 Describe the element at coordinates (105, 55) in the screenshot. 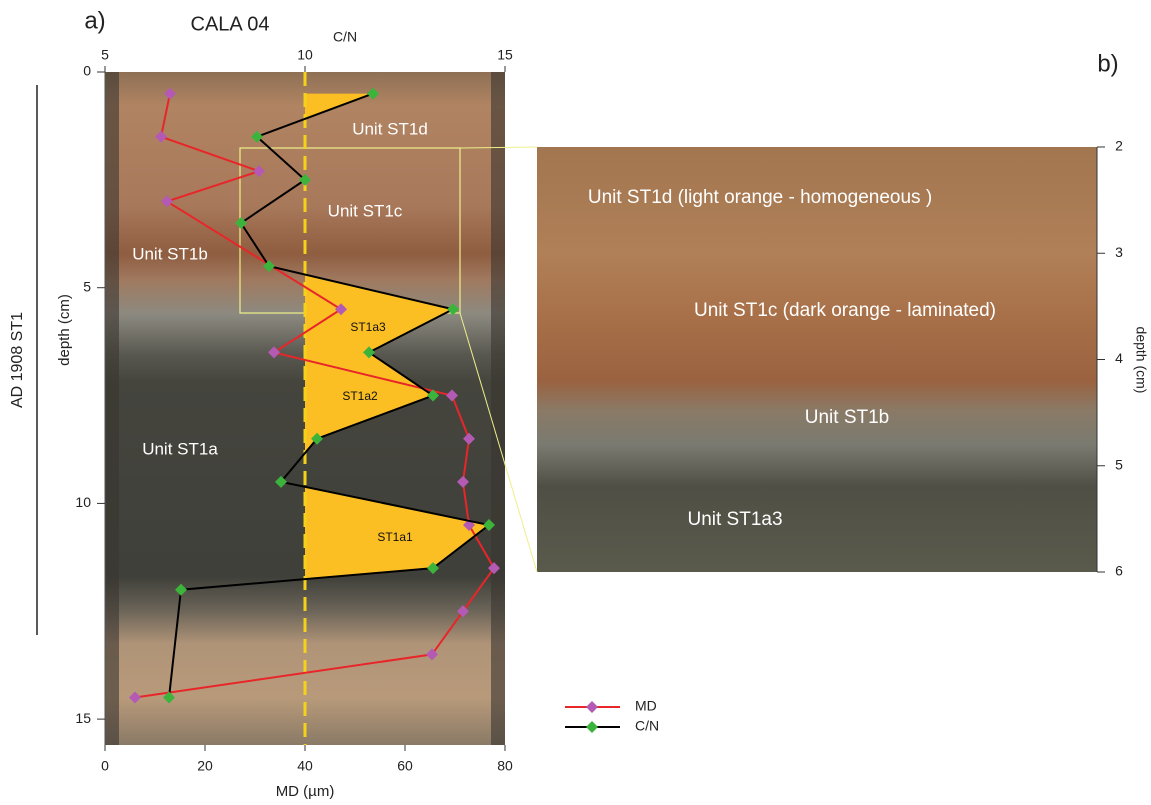

I see `top-tick-label: 5` at that location.